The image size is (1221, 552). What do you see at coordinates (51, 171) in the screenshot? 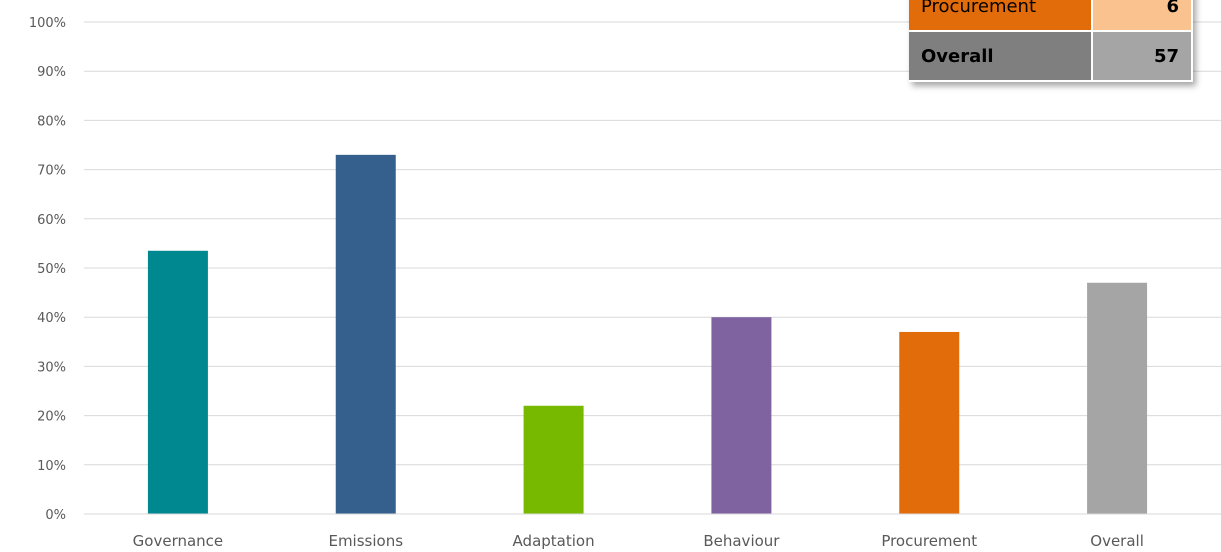
I see `y-tick-label: 70%` at bounding box center [51, 171].